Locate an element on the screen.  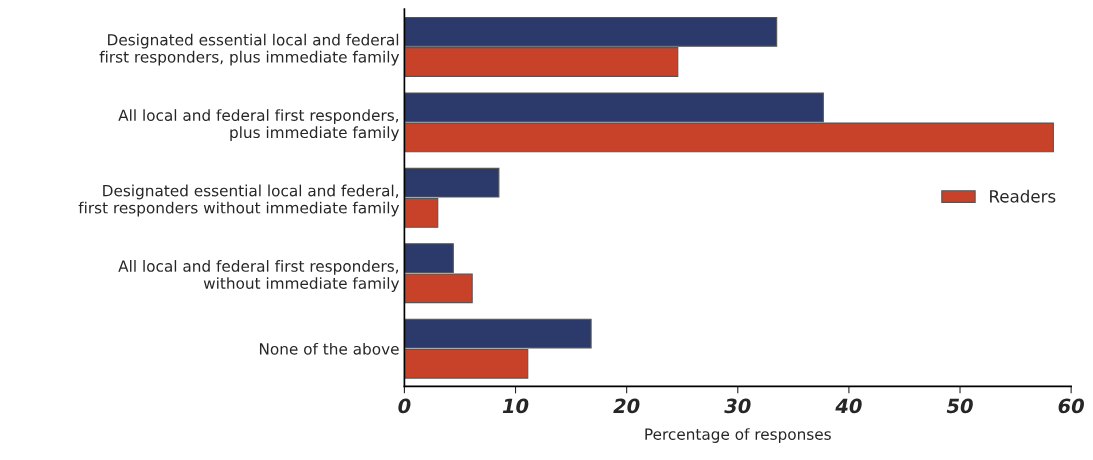
y-tick-label: Designated essential local and federal first responders, plus immediate family is located at coordinates (249, 49).